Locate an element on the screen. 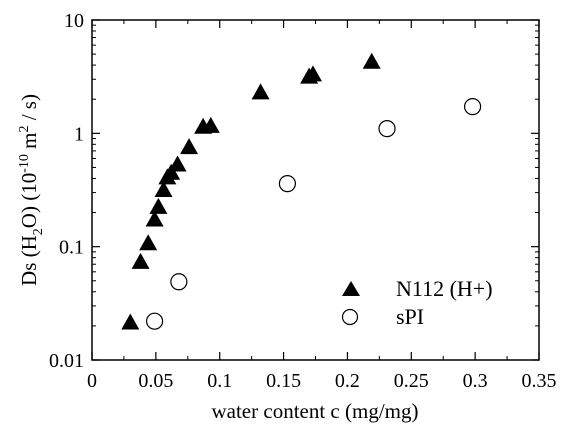 Image resolution: width=564 pixels, height=436 pixels. legend-label-spi: sPI is located at coordinates (410, 316).